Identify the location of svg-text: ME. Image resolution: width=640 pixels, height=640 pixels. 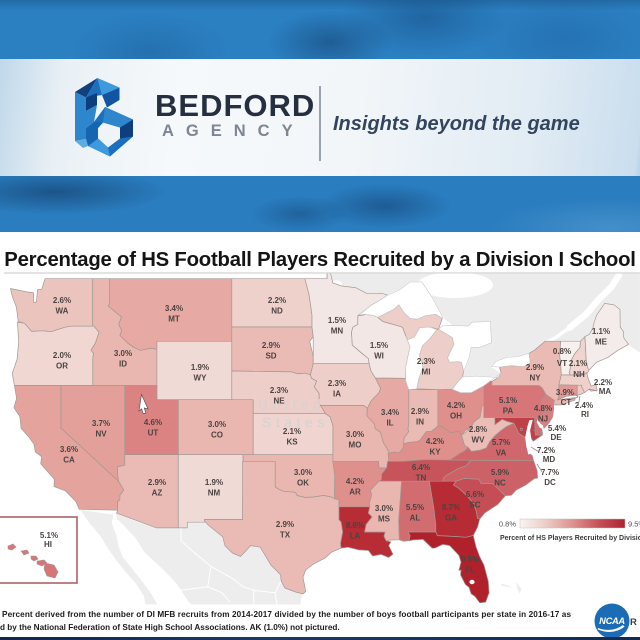
(601, 341).